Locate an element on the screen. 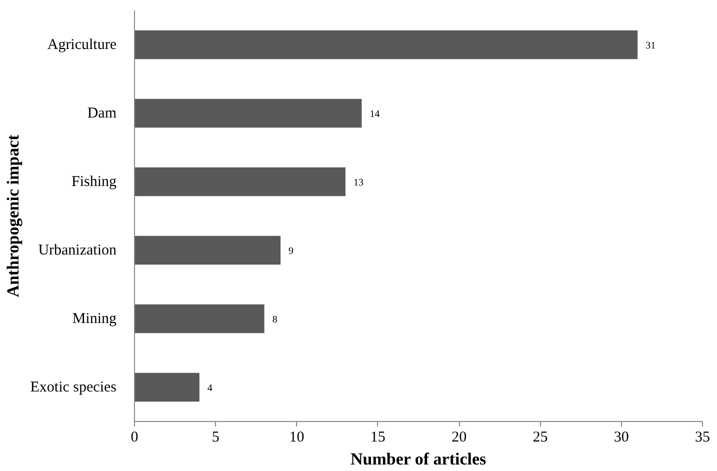 This screenshot has width=717, height=471. y-tick-label: Fishing is located at coordinates (94, 182).